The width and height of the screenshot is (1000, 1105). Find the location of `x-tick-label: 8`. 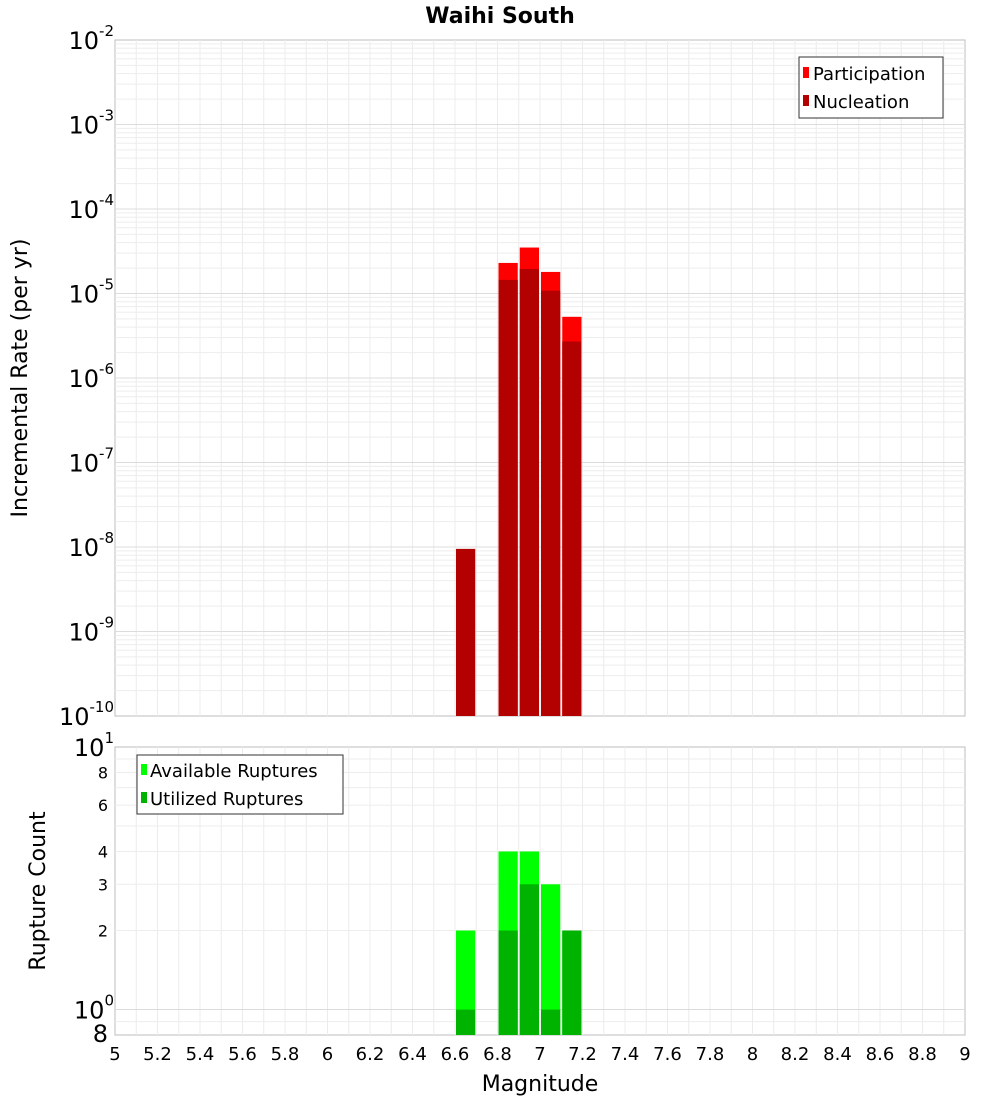

x-tick-label: 8 is located at coordinates (752, 1054).